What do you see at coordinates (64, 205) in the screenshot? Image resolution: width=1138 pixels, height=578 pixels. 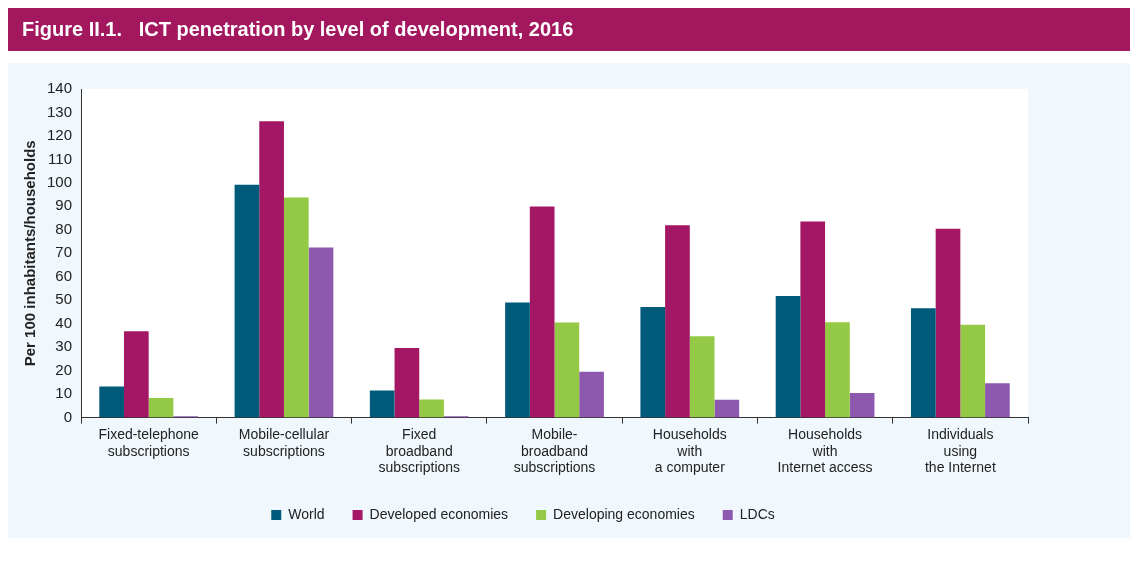 I see `y-tick-label: 90` at bounding box center [64, 205].